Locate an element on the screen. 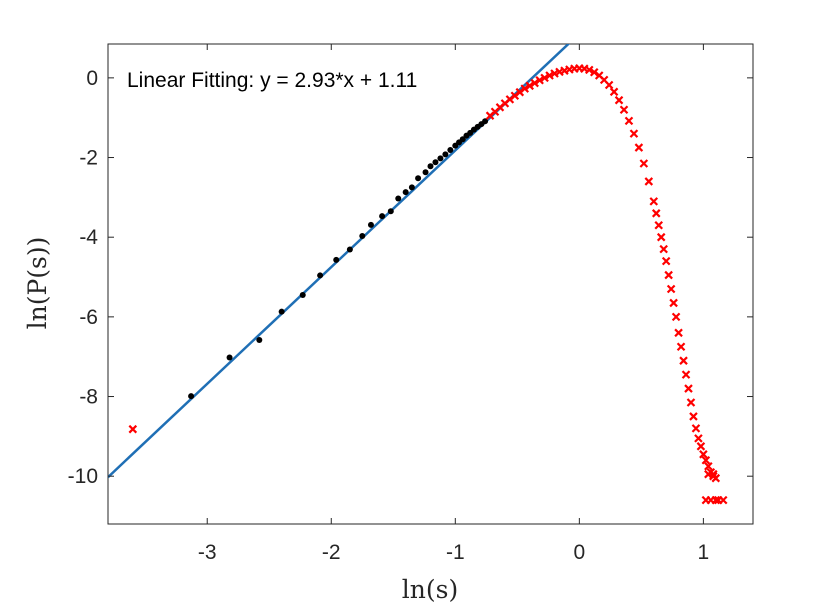 The width and height of the screenshot is (830, 608). x-tick-label: -3 is located at coordinates (207, 552).